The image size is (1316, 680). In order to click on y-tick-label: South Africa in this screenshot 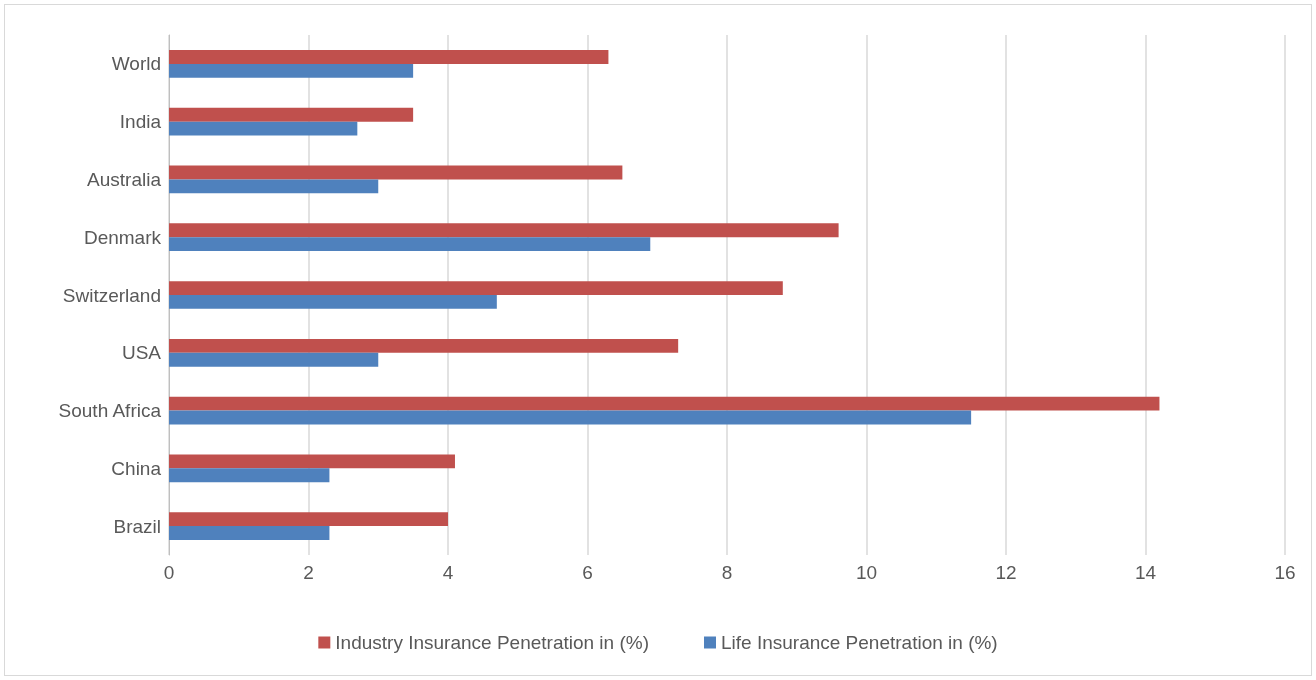, I will do `click(110, 411)`.